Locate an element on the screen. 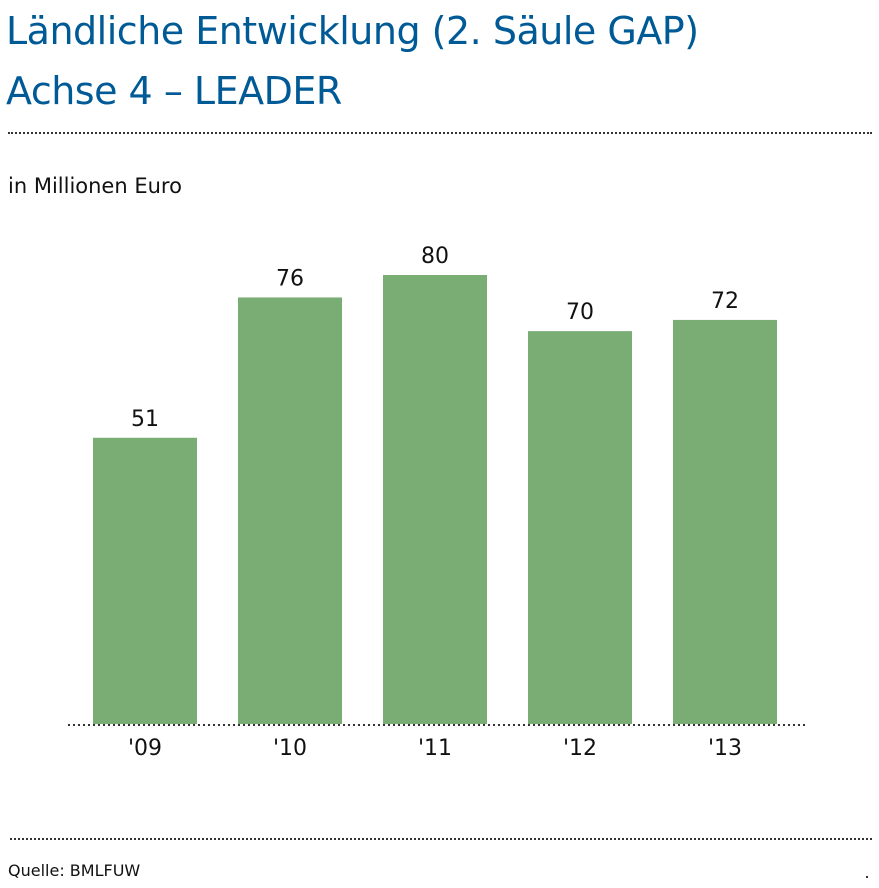  source-label: Quelle: BMLFUW is located at coordinates (74, 870).